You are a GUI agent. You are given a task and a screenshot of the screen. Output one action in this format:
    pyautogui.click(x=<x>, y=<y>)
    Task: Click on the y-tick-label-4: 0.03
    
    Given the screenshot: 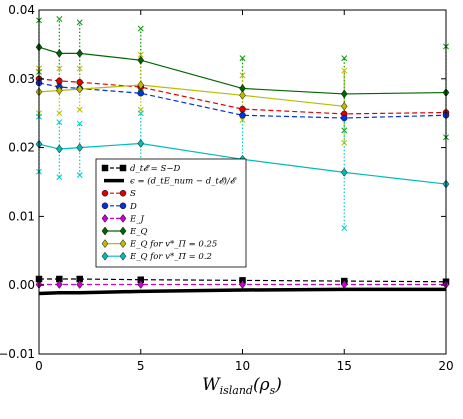 What is the action you would take?
    pyautogui.click(x=21, y=79)
    